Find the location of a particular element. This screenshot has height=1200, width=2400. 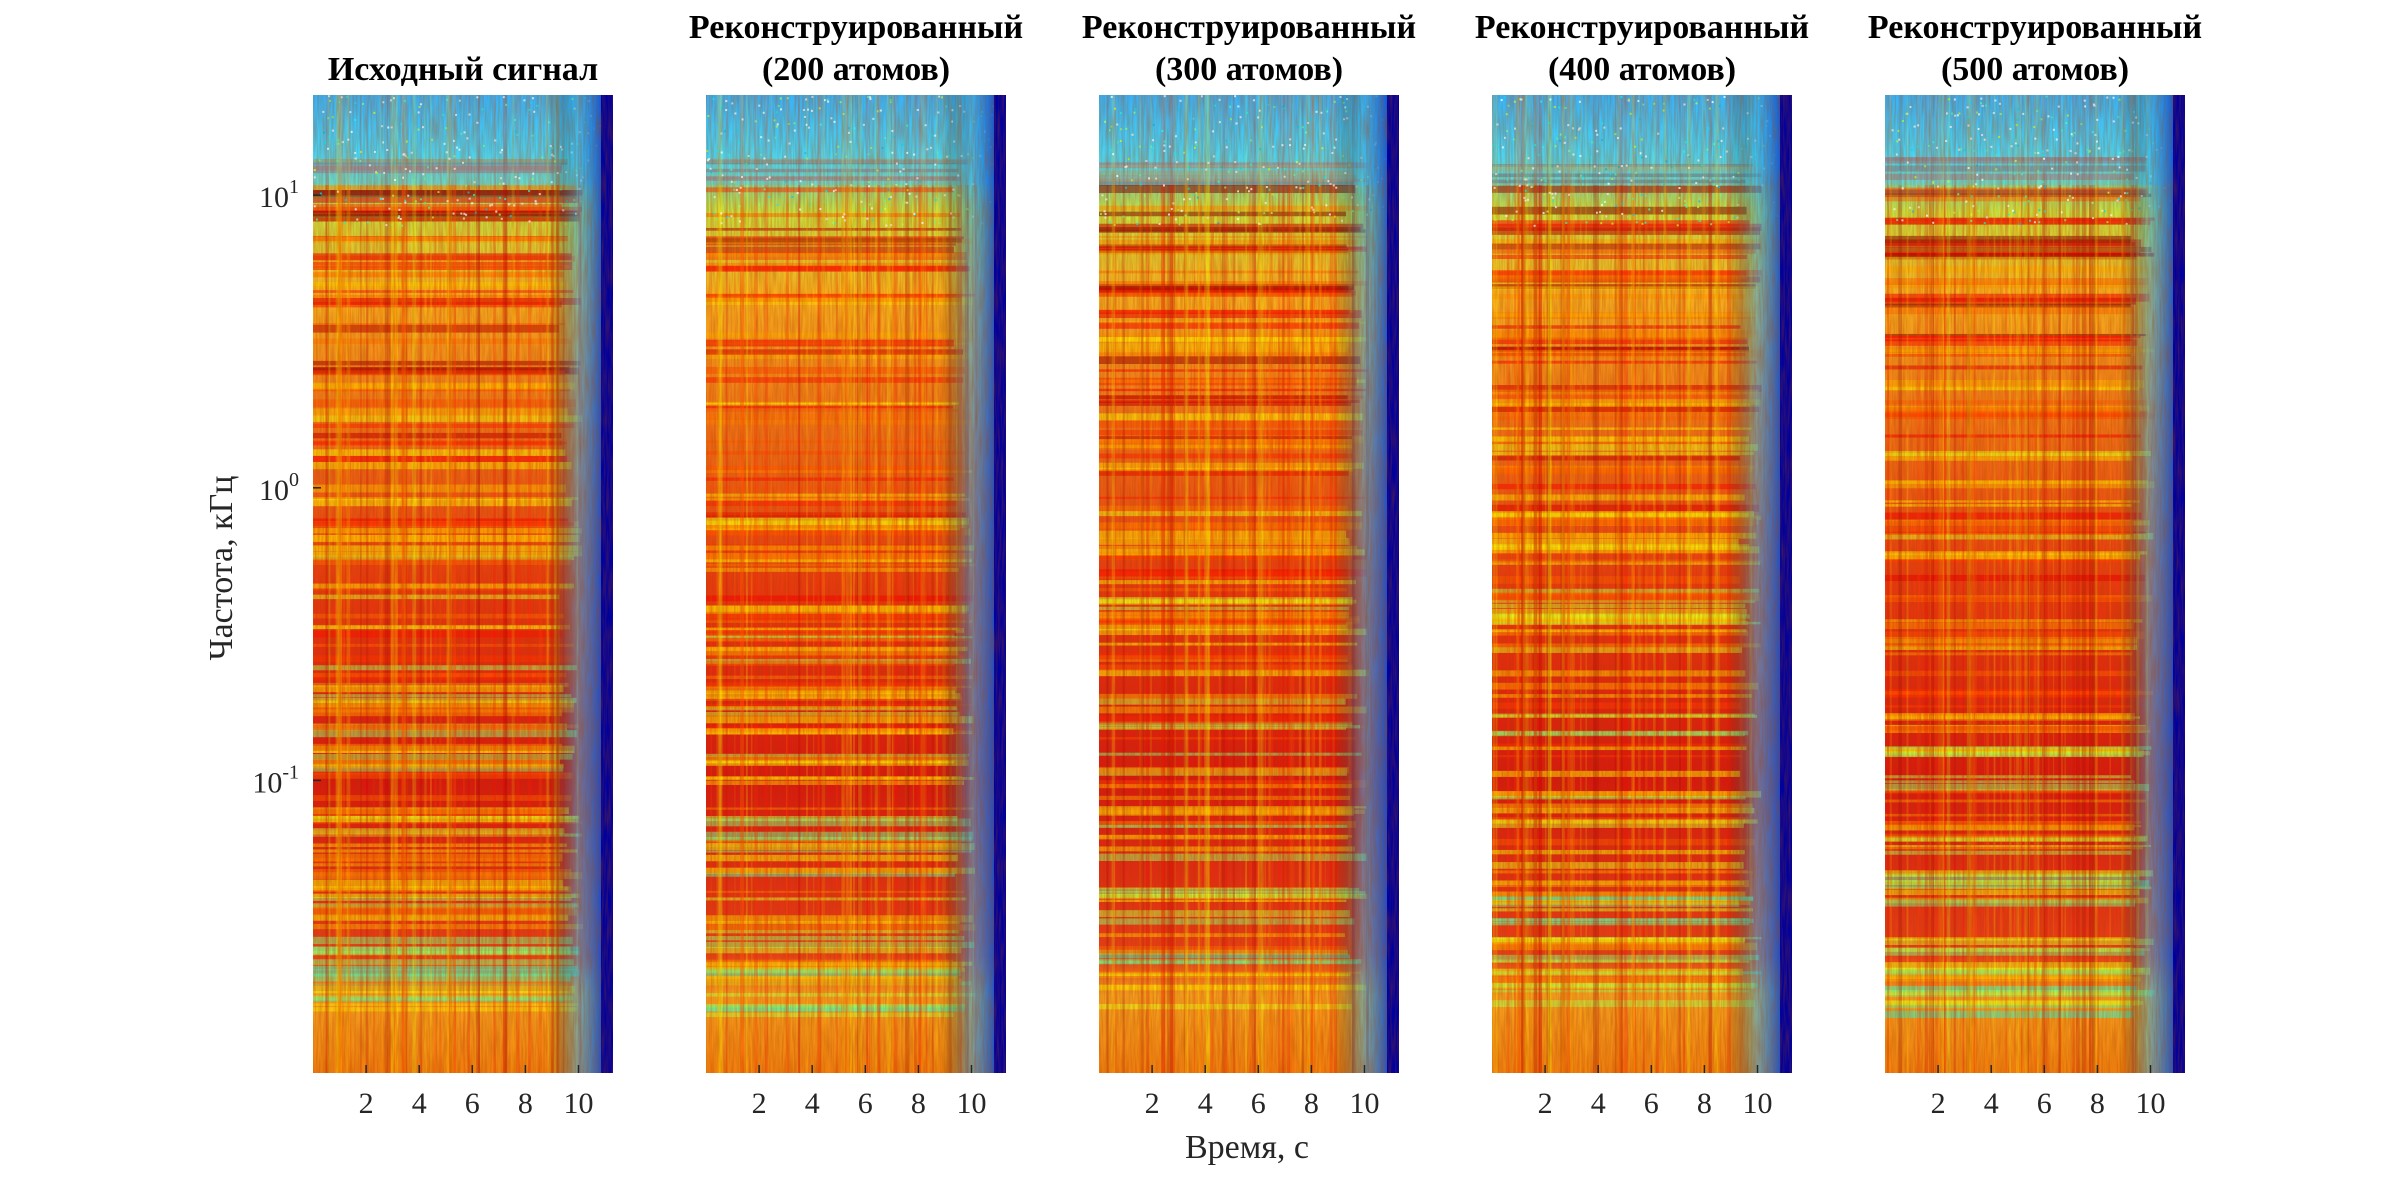

spectrogram-panel: Реконструированный (200 атомов) 2 4 6 8 10 is located at coordinates (856, 564).